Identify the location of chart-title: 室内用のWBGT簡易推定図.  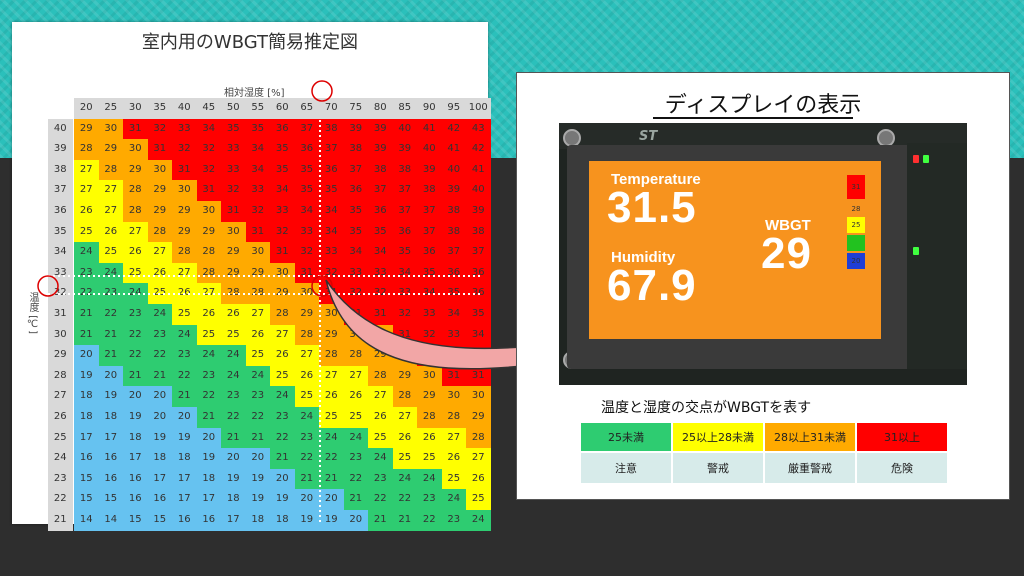
(250, 42).